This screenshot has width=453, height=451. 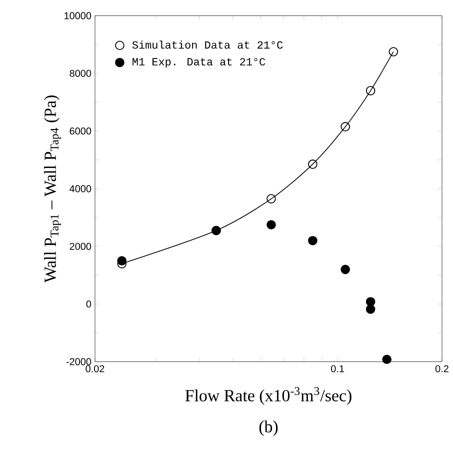 I want to click on x-axis-title: Flow Rate (x10$^{-3}$m$^{3}$/sec), so click(x=268, y=396).